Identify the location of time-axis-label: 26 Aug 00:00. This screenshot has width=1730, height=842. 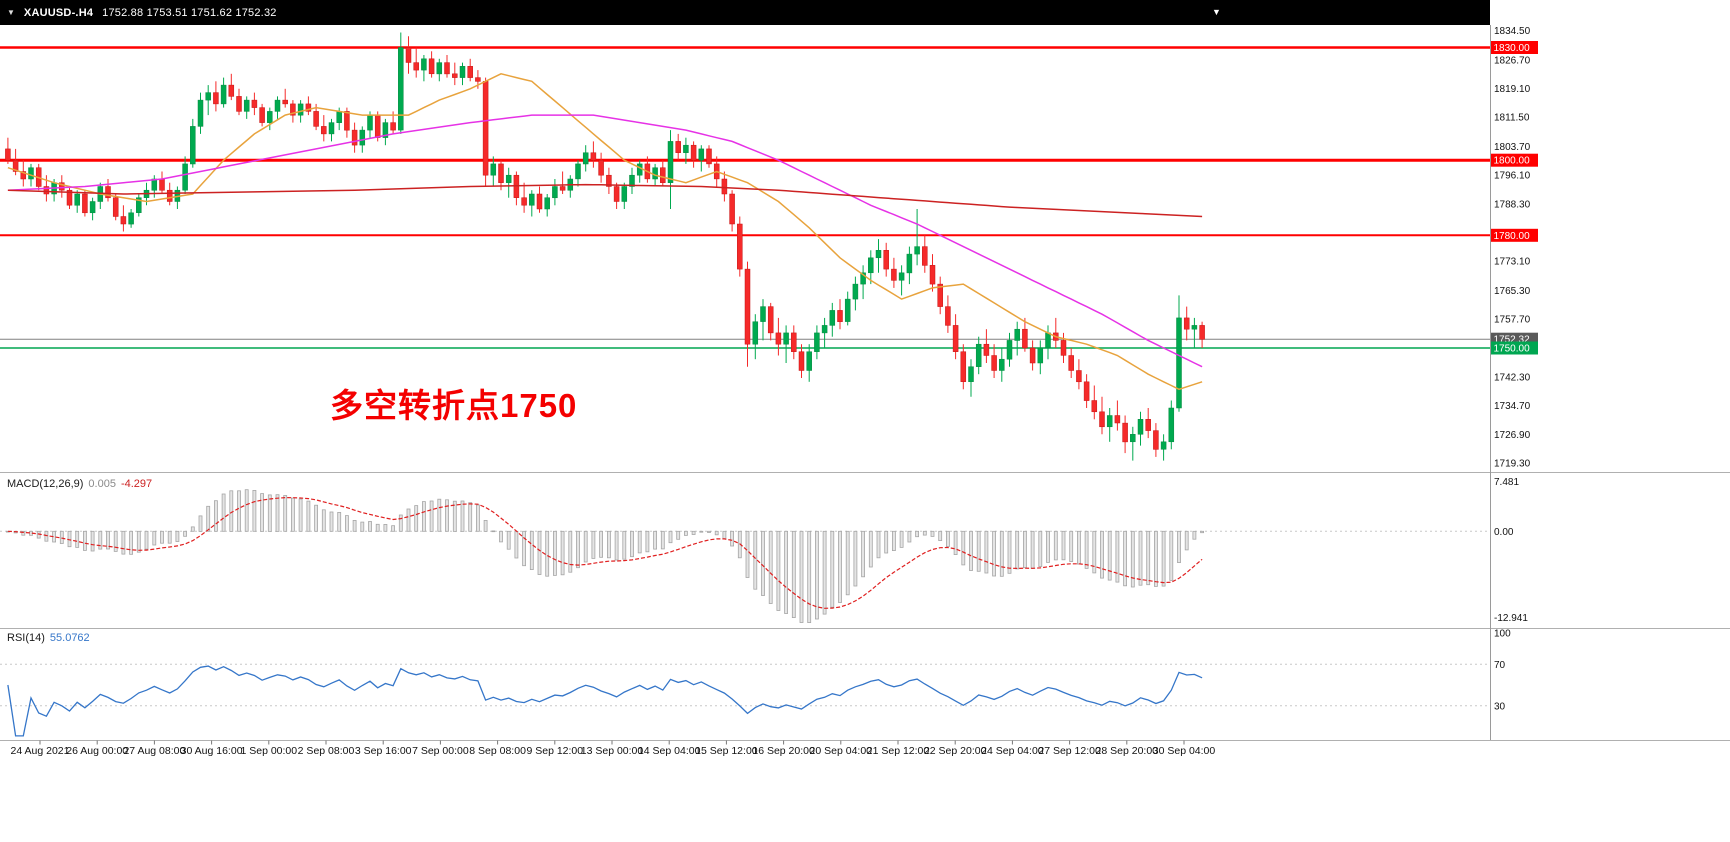
(97, 751).